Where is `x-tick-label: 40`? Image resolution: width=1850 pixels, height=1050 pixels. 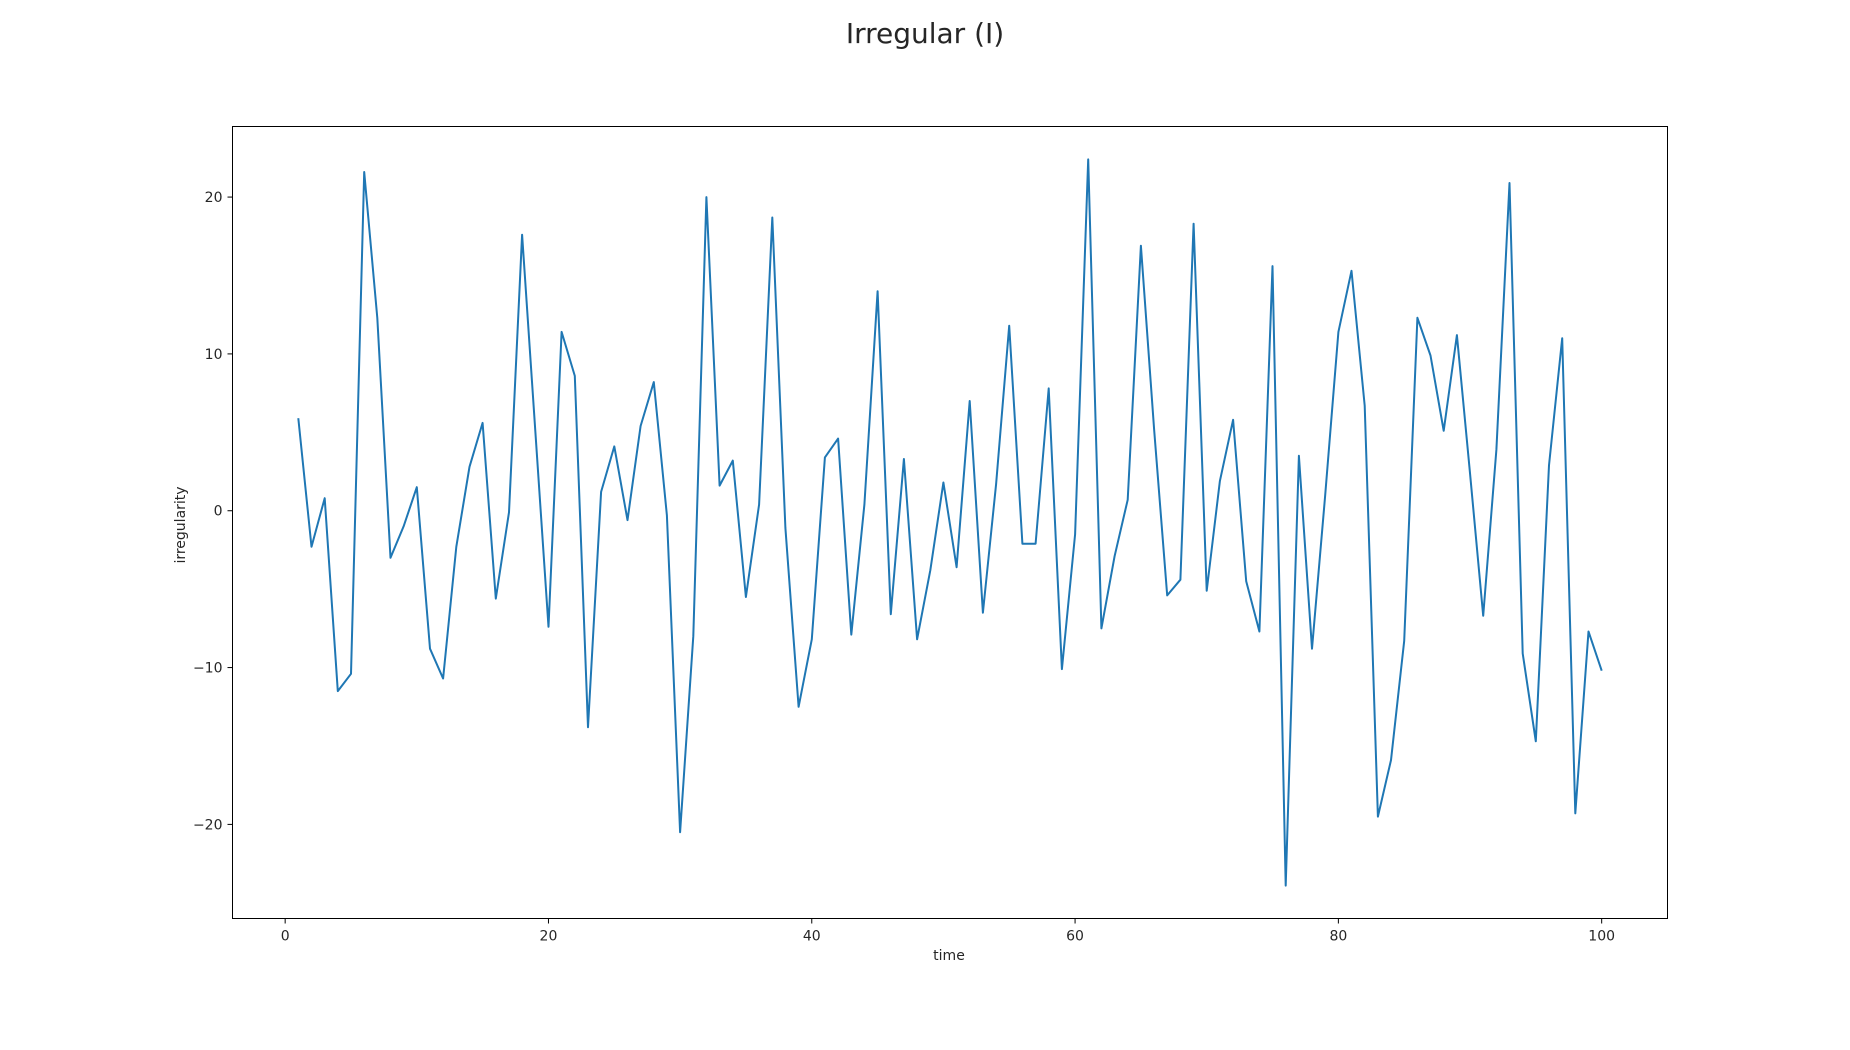
x-tick-label: 40 is located at coordinates (812, 937).